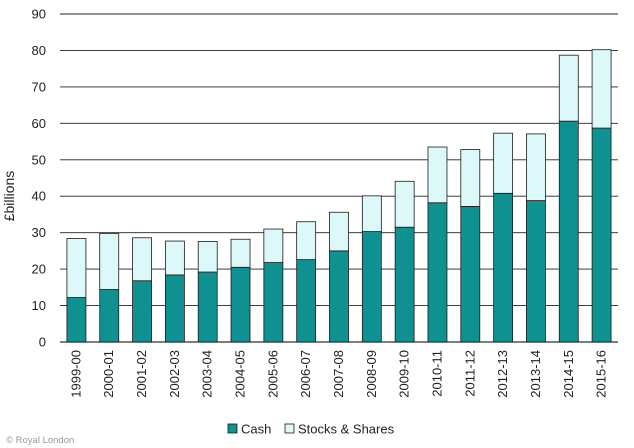 The height and width of the screenshot is (448, 634). What do you see at coordinates (108, 374) in the screenshot?
I see `x-tick-label: 2000-01` at bounding box center [108, 374].